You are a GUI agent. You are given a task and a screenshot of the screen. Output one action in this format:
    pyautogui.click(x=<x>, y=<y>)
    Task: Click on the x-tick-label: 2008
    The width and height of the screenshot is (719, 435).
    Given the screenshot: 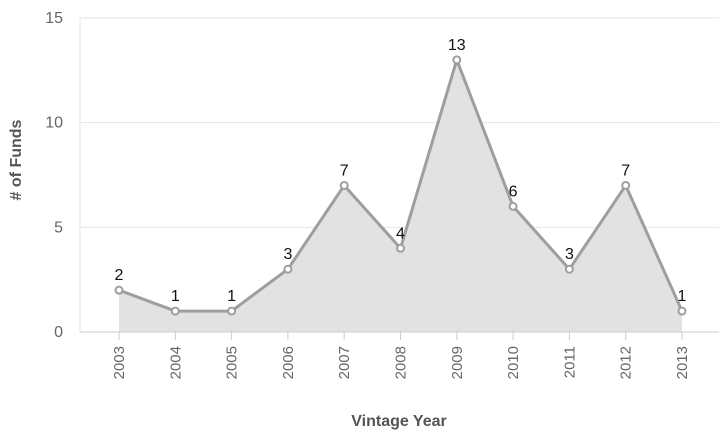 What is the action you would take?
    pyautogui.click(x=401, y=362)
    